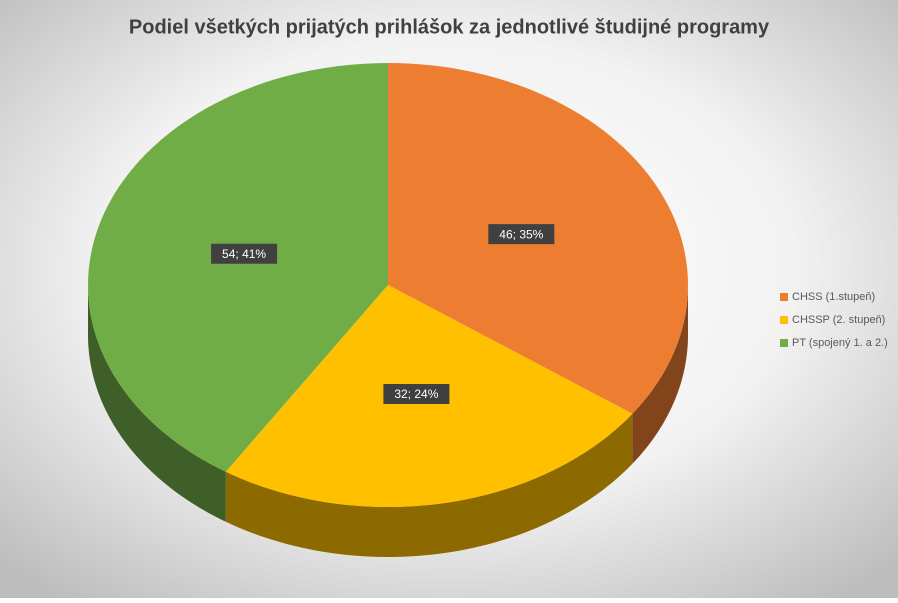  I want to click on legend-label: CHSSP (2. stupeň), so click(838, 320).